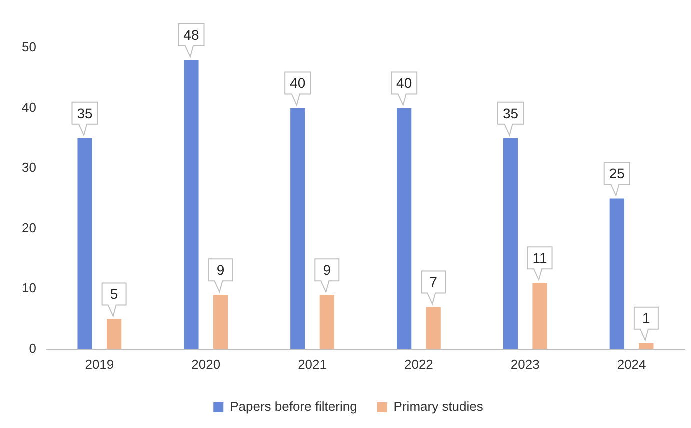 The height and width of the screenshot is (428, 691). I want to click on data-label: 1, so click(646, 318).